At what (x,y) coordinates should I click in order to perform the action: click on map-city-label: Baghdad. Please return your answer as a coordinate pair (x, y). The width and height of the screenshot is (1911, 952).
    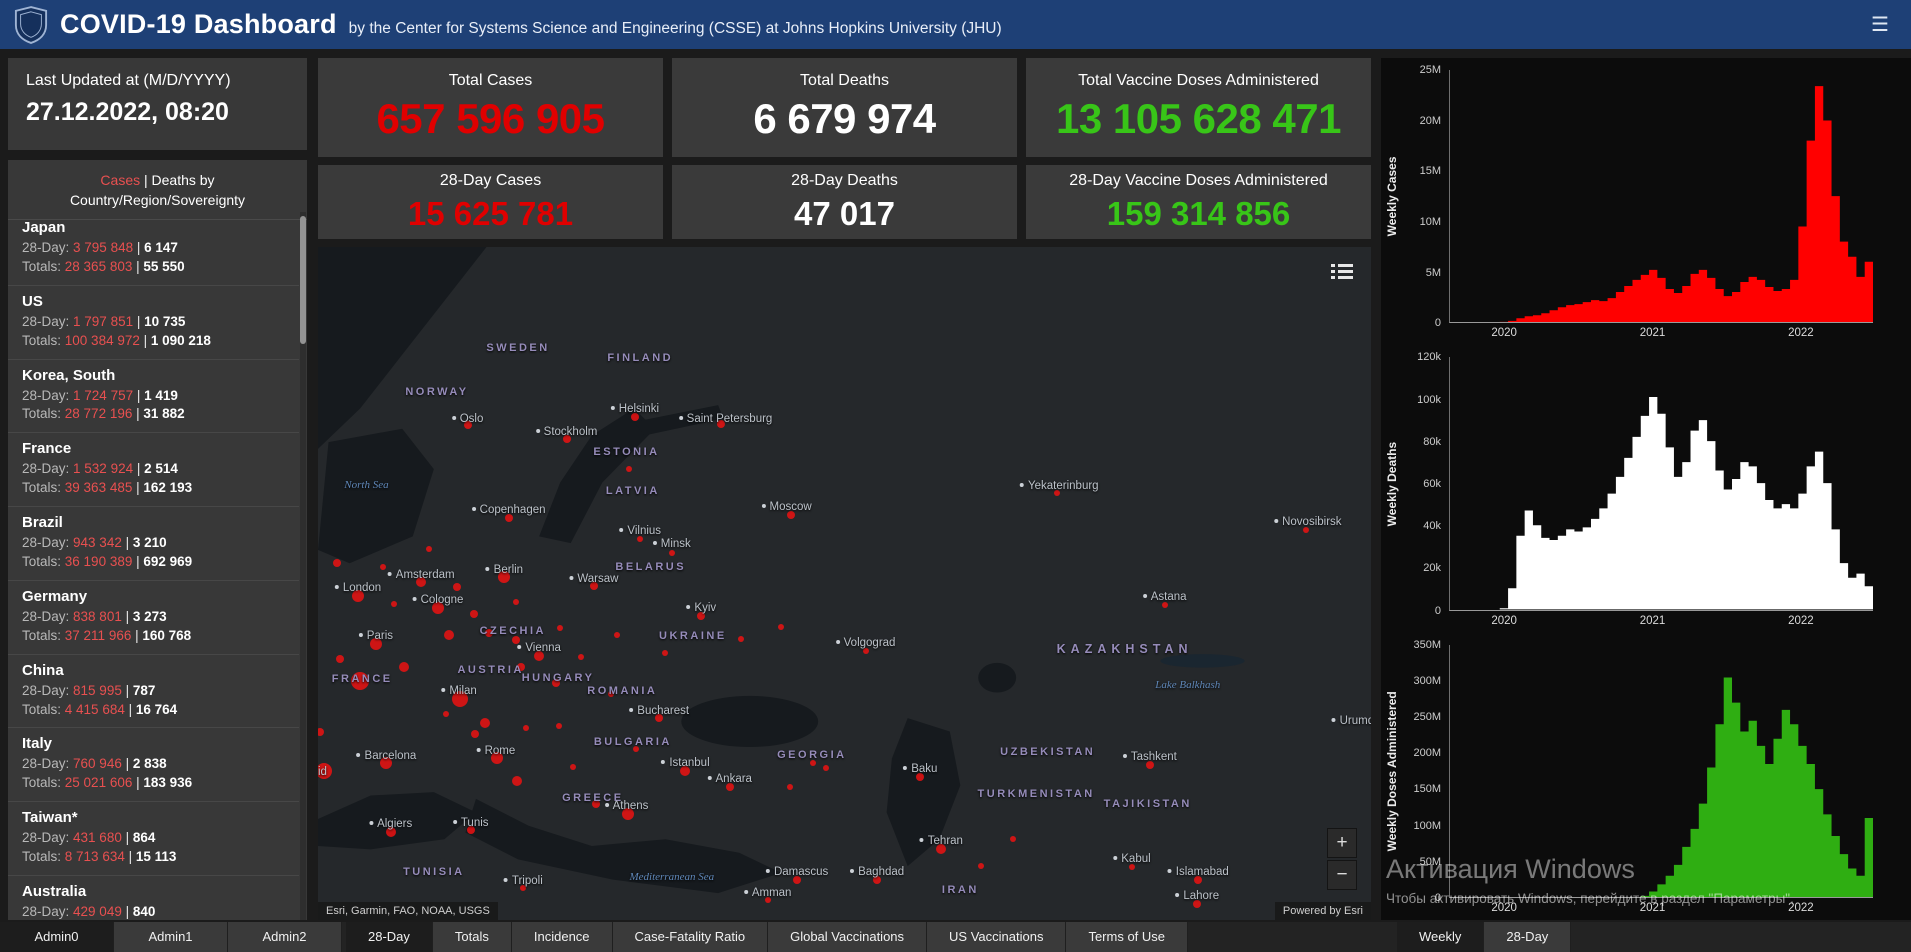
    Looking at the image, I should click on (877, 872).